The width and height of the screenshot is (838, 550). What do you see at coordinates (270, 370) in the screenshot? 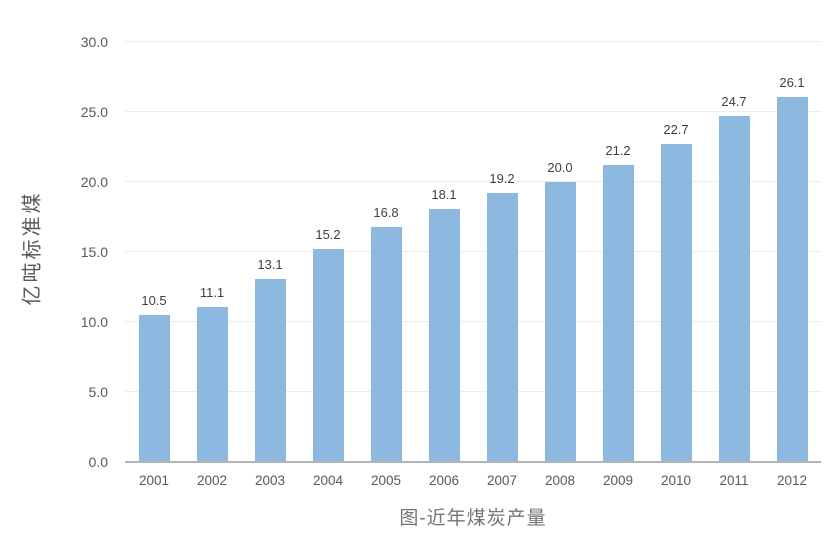
I see `bar-2003` at bounding box center [270, 370].